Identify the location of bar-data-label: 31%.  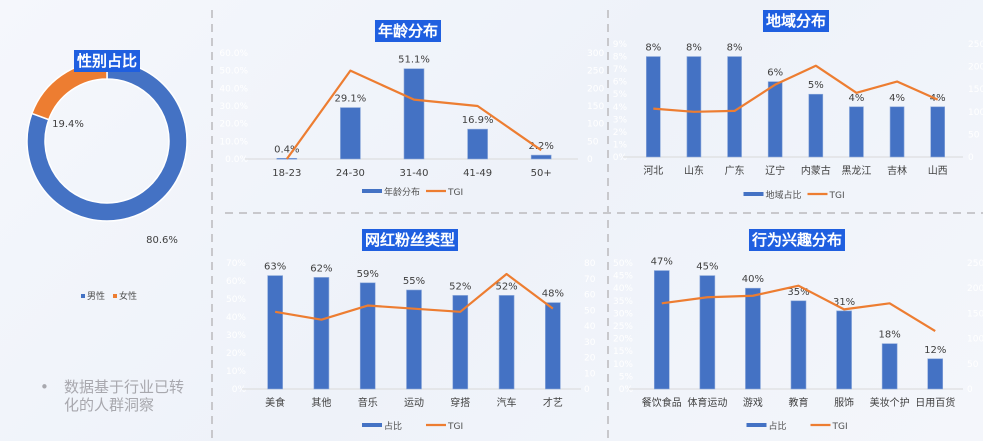
(844, 302).